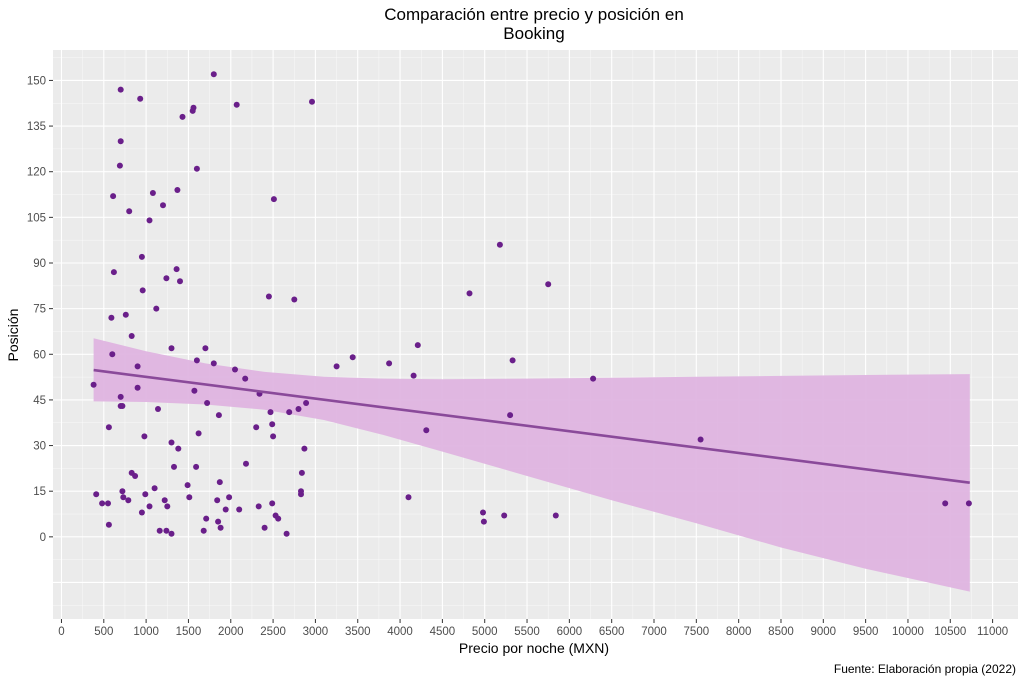 The image size is (1024, 683). I want to click on x-tick-label: 5000, so click(485, 632).